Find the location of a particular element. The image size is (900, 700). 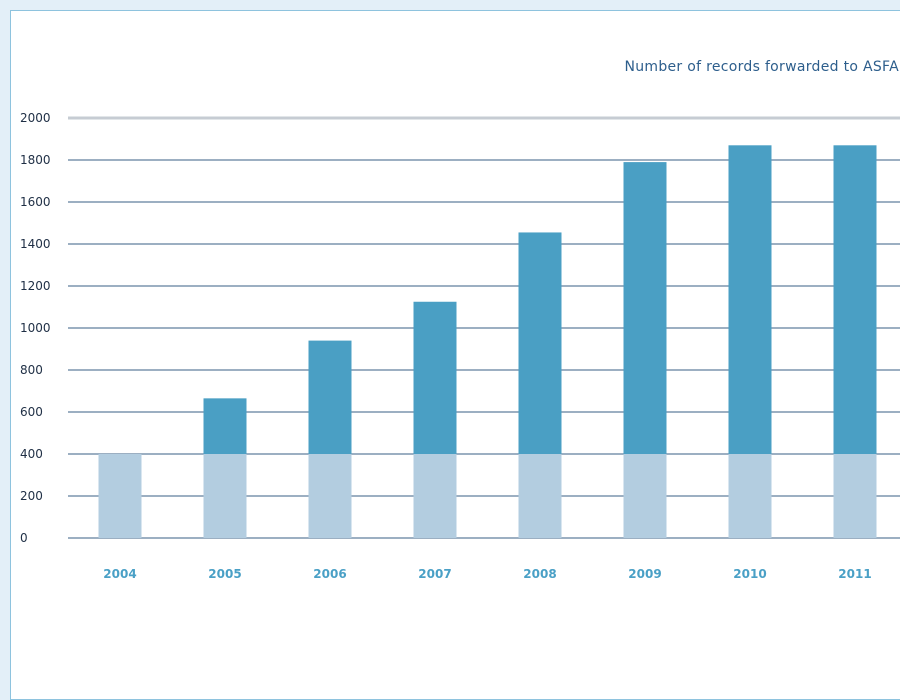

y-tick-label: 200 is located at coordinates (31, 496).